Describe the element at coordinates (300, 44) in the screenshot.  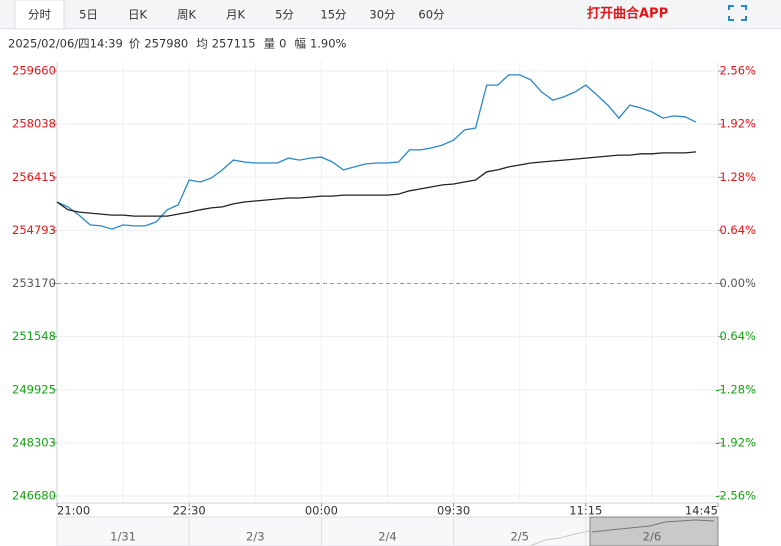
I see `info-label: 幅` at that location.